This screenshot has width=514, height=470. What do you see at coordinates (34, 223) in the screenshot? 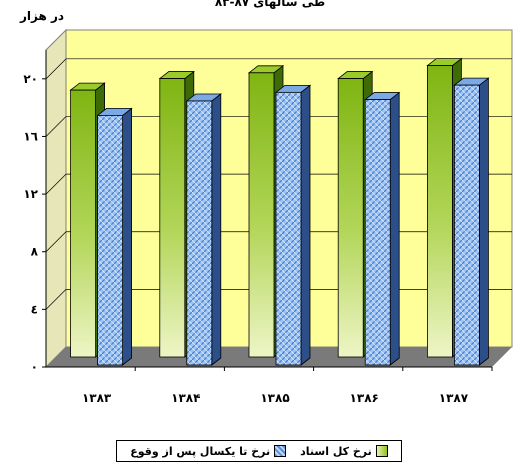
I see `y-ticks: ۰ ٤ ۸ ۱۲ ۱٦ ۲۰` at bounding box center [34, 223].